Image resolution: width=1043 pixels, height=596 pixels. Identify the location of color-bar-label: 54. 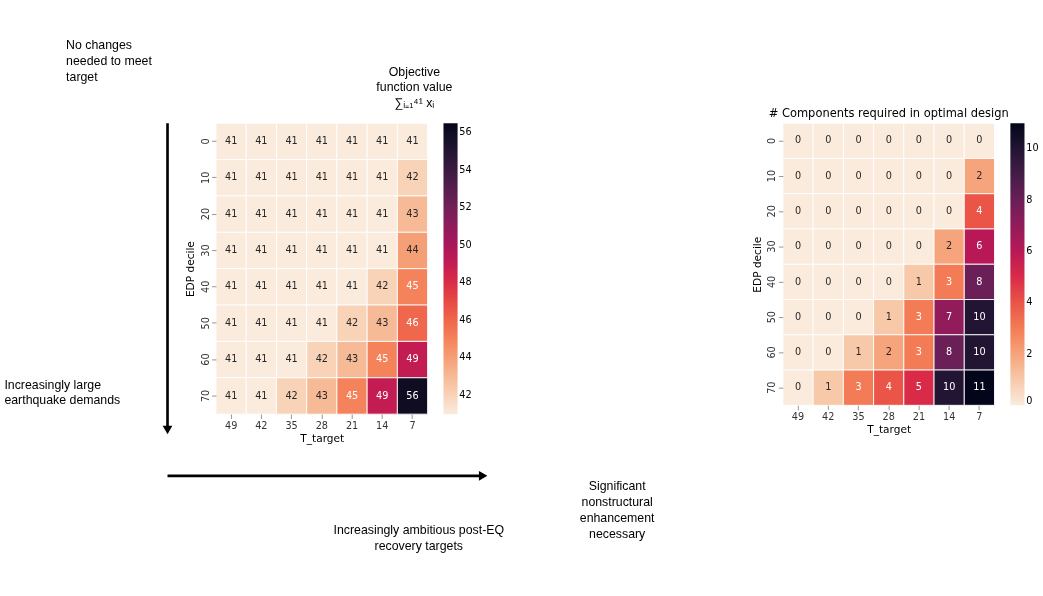
(465, 169).